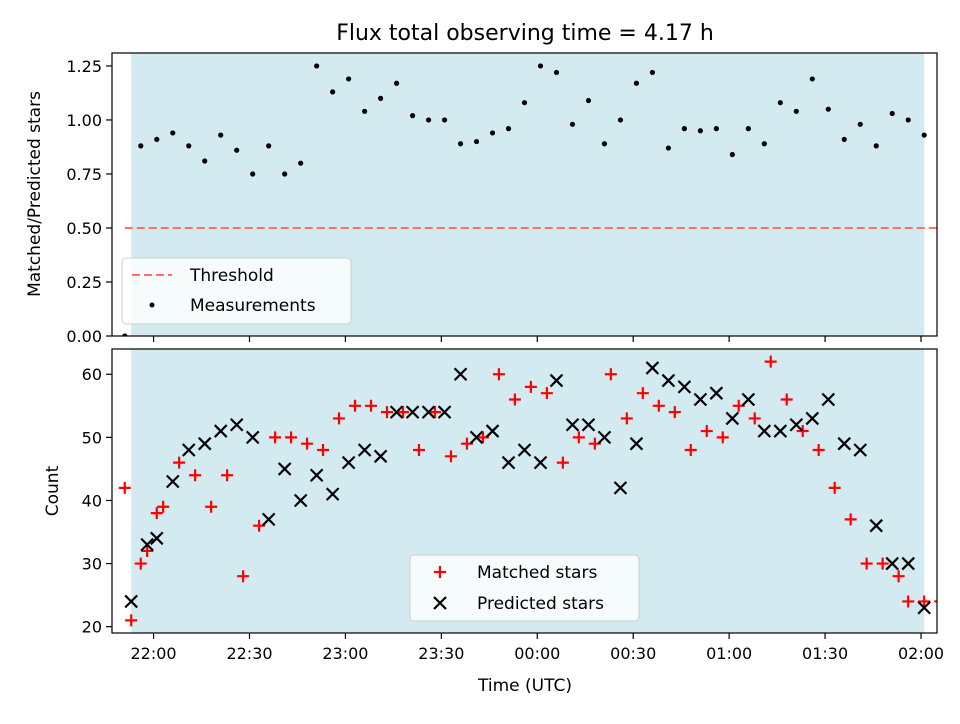 This screenshot has width=960, height=724. Describe the element at coordinates (825, 653) in the screenshot. I see `x-tick-label: 01:30` at that location.